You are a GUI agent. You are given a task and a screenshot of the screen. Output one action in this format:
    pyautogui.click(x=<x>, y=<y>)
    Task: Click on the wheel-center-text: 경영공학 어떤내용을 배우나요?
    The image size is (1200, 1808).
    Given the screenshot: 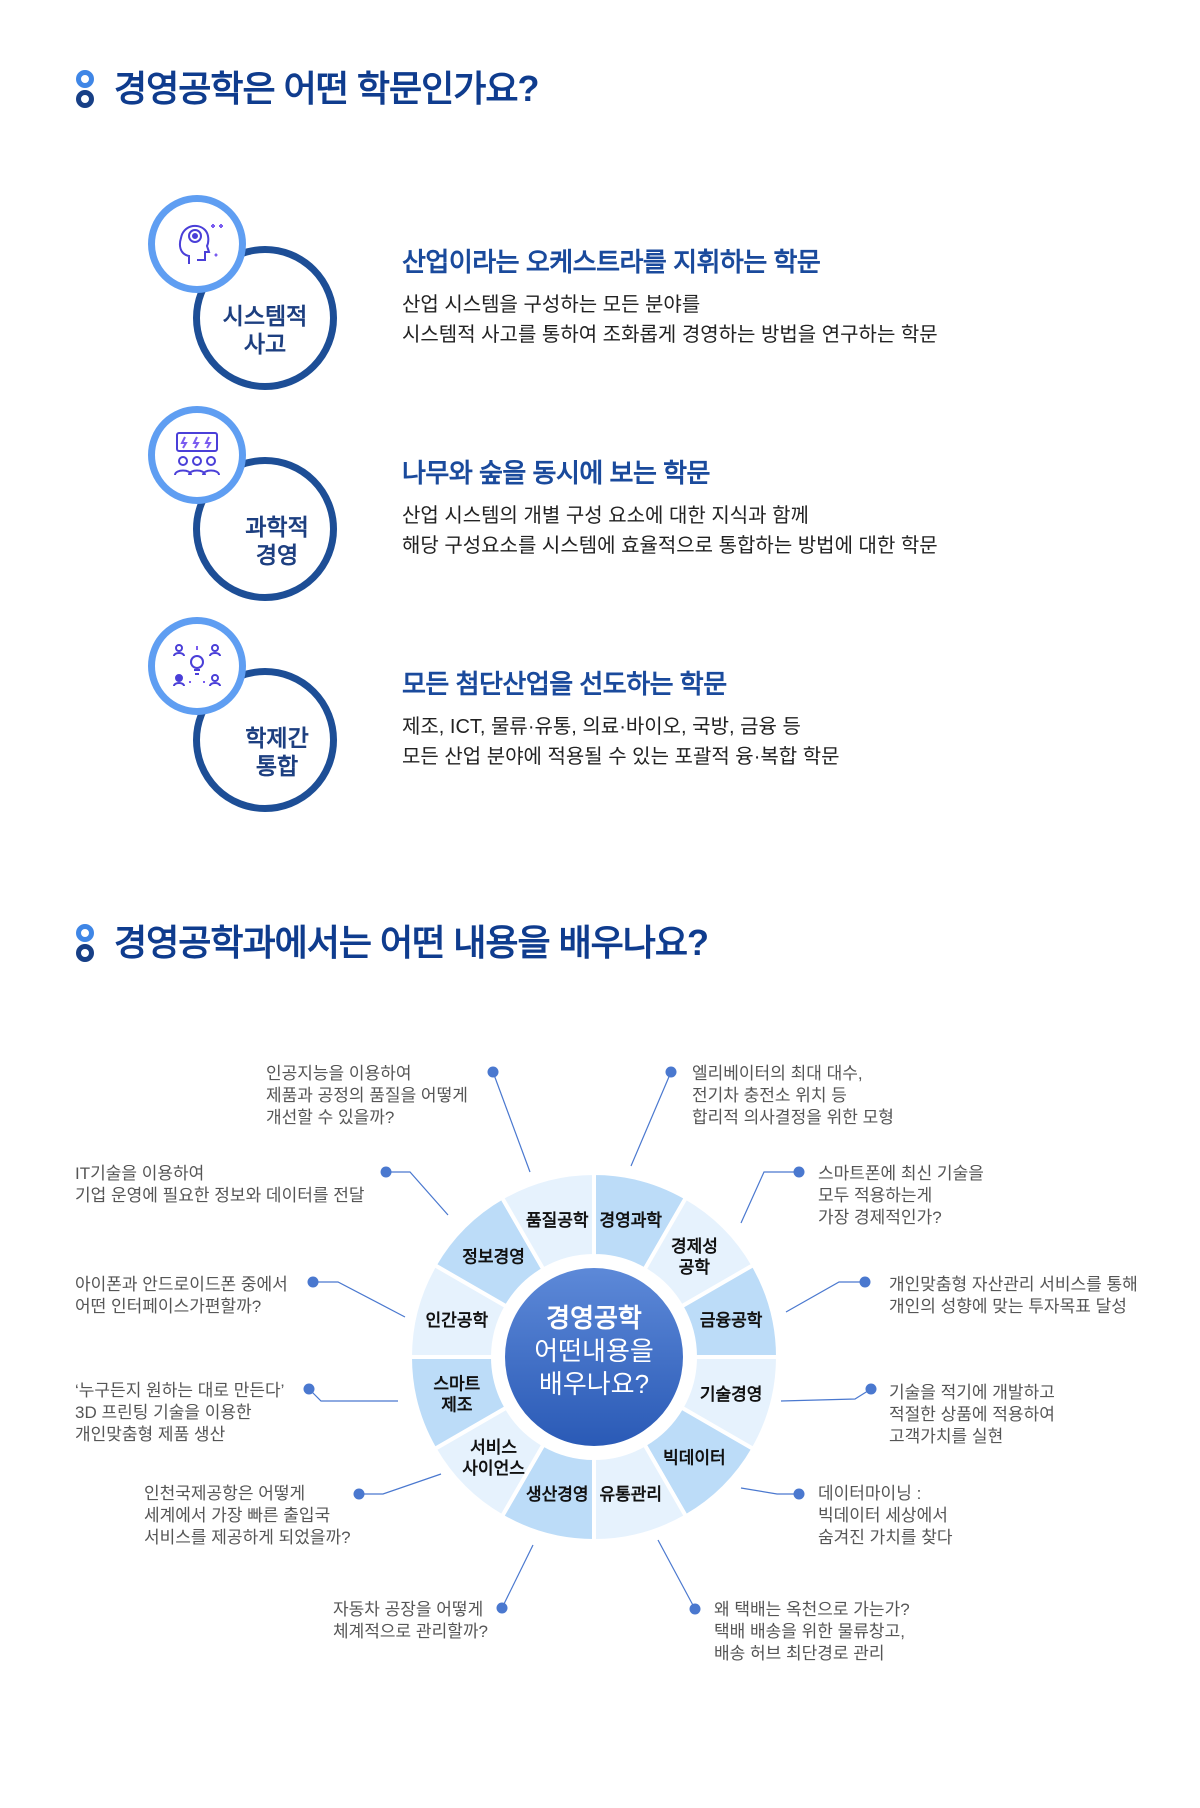 What is the action you would take?
    pyautogui.click(x=594, y=1351)
    